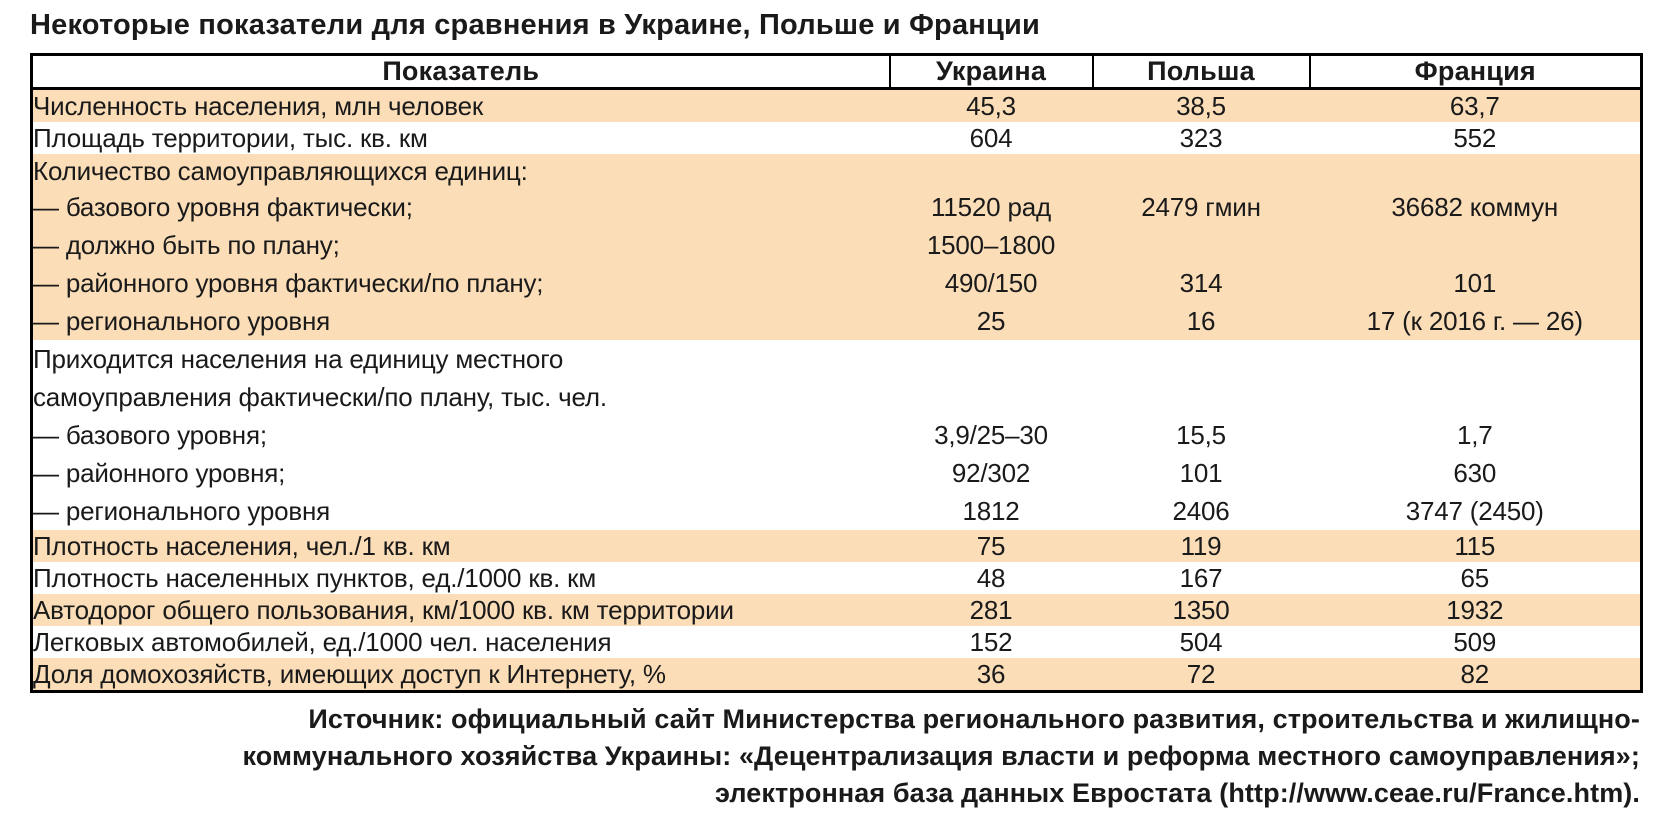 This screenshot has height=817, width=1656. What do you see at coordinates (991, 472) in the screenshot?
I see `value-cell: 92/302` at bounding box center [991, 472].